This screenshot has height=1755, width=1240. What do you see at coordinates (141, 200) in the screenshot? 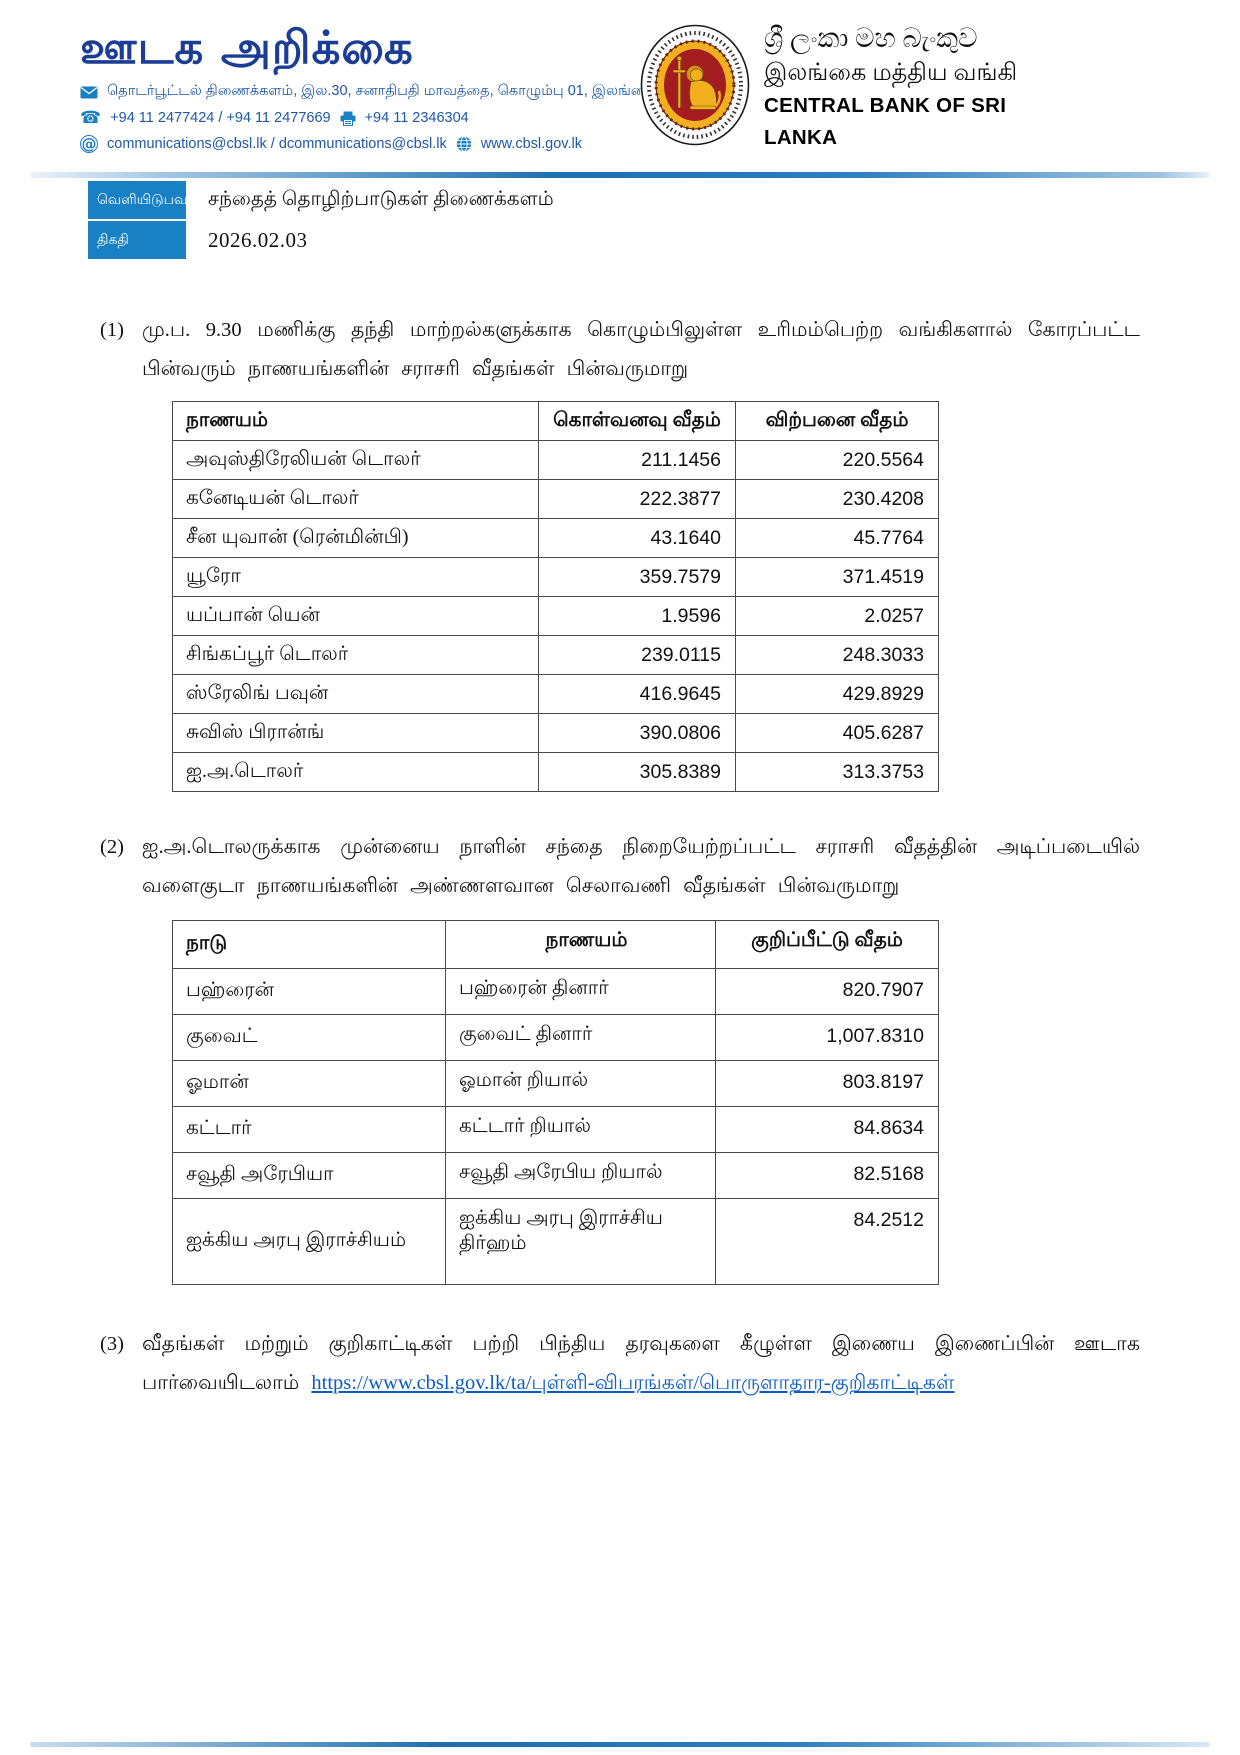
I see `issuer-label: வெளியிடுபவர்` at bounding box center [141, 200].